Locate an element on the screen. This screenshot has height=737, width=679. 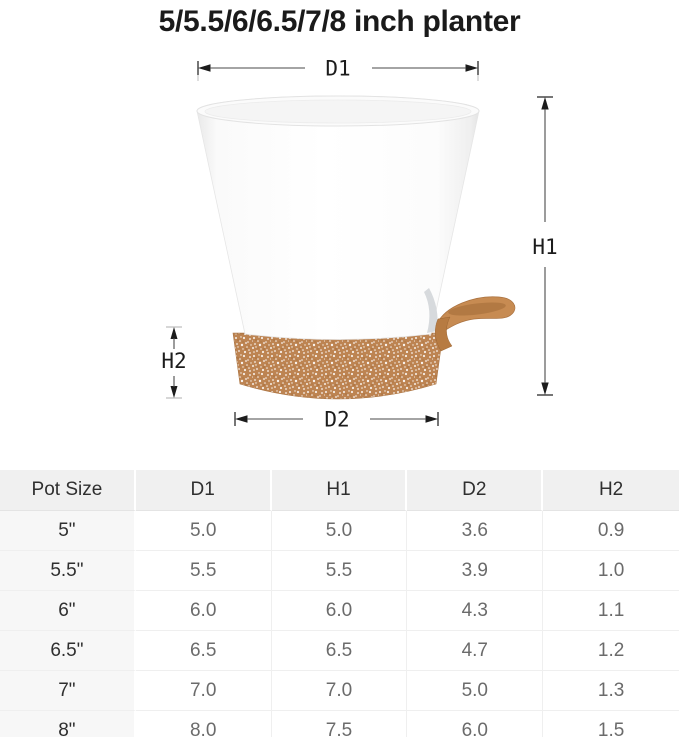
col-header-h1: H1 is located at coordinates (339, 490).